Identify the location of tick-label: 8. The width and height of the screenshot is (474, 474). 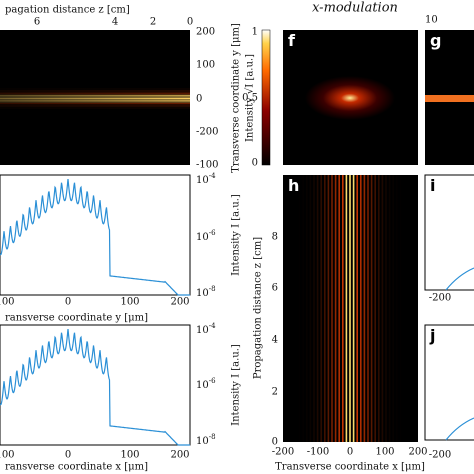
(275, 237).